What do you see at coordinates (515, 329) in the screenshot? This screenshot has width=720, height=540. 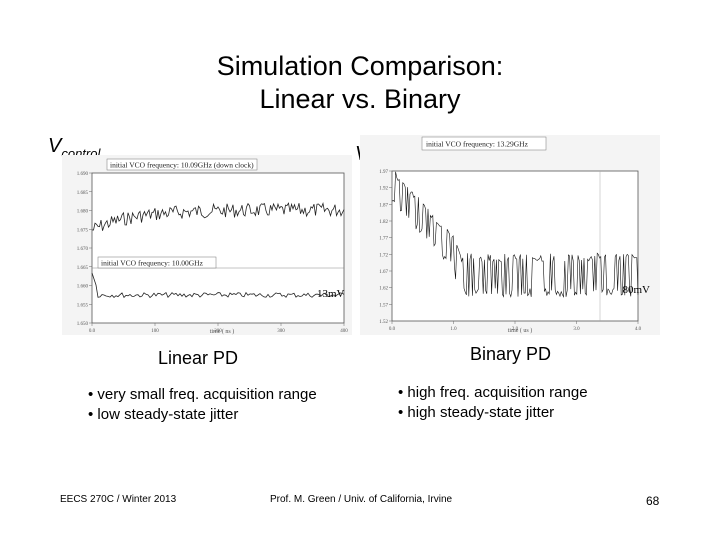 I see `x-tick-label: 2.0` at bounding box center [515, 329].